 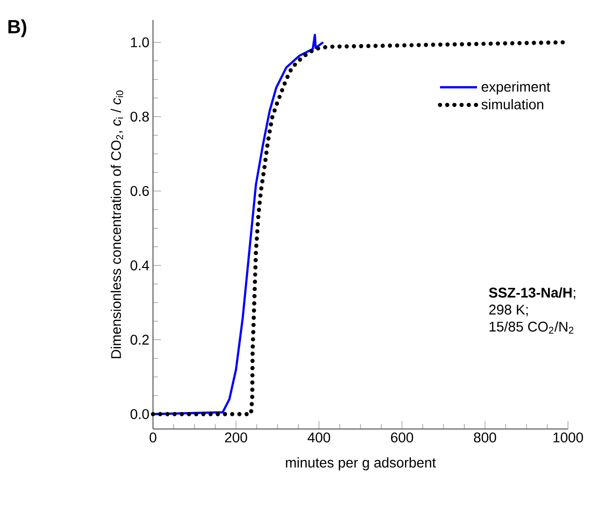 What do you see at coordinates (568, 437) in the screenshot?
I see `x-tick-label: 1000` at bounding box center [568, 437].